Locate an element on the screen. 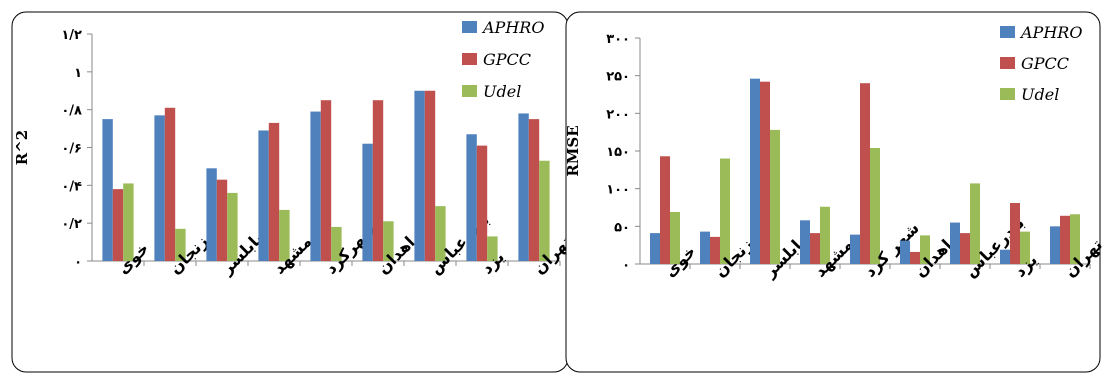 The image size is (1104, 377). y-tick-label: ٣٠٠ is located at coordinates (618, 39).